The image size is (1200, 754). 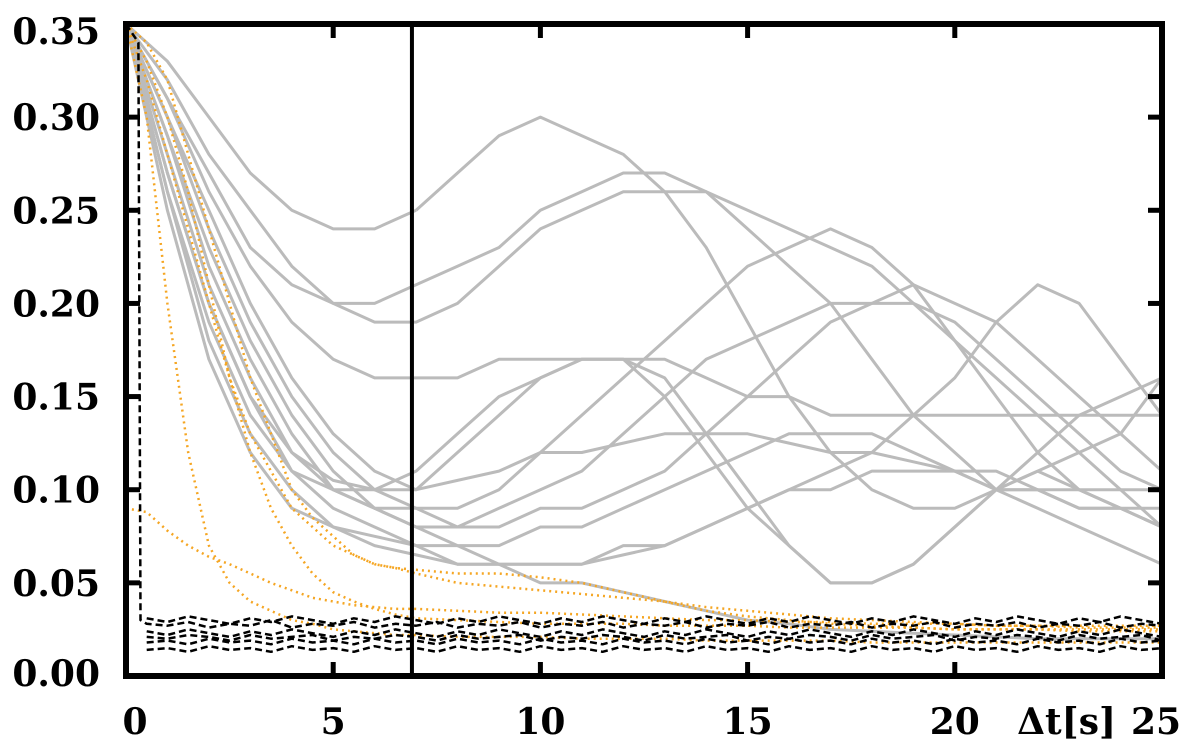 What do you see at coordinates (56, 211) in the screenshot?
I see `y-tick-label-5: 0.25` at bounding box center [56, 211].